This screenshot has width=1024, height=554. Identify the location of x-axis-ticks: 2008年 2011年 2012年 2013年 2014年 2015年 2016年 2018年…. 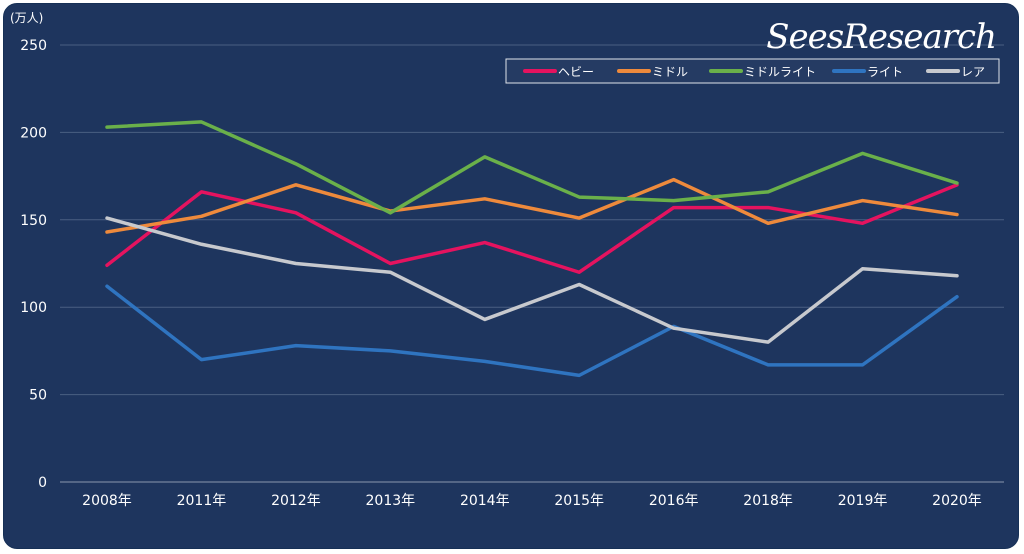
(532, 501).